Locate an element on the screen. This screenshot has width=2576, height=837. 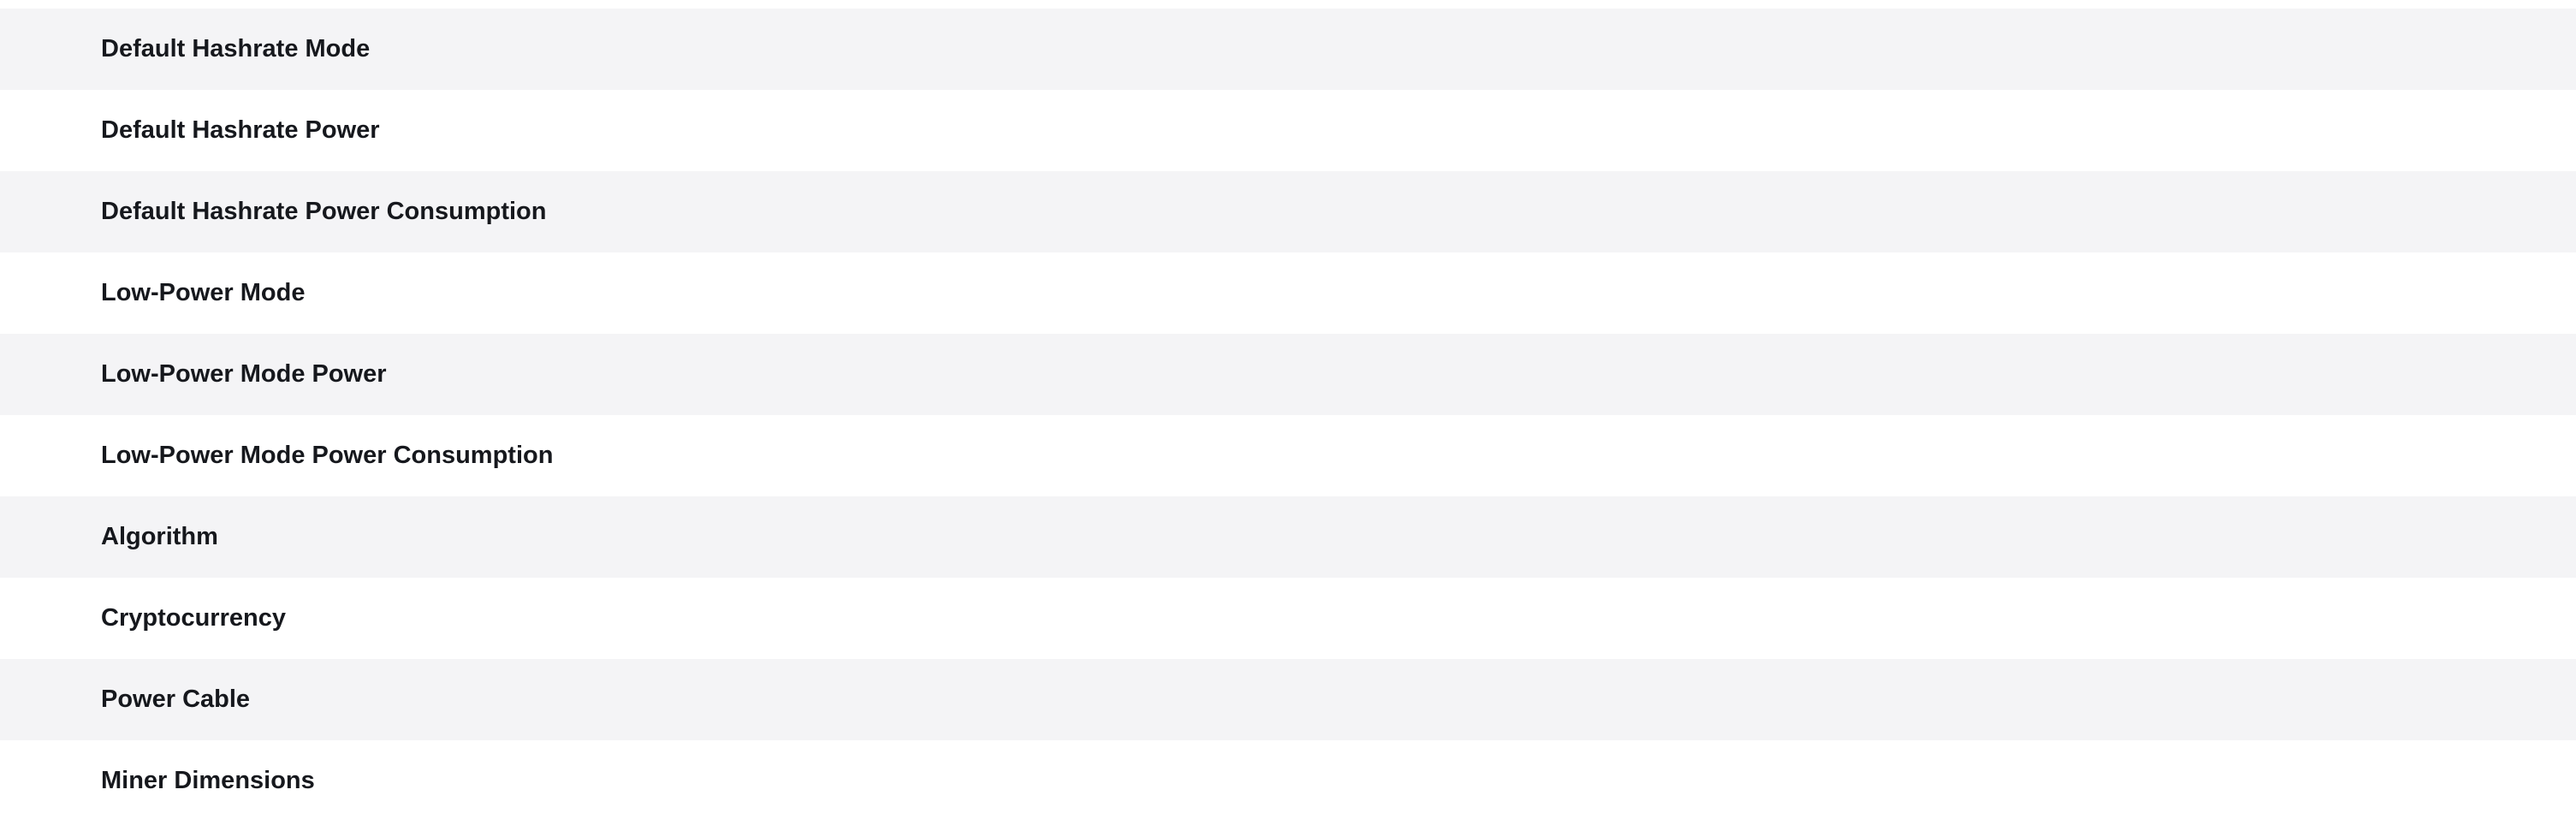
spec-label: Algorithm is located at coordinates (159, 537).